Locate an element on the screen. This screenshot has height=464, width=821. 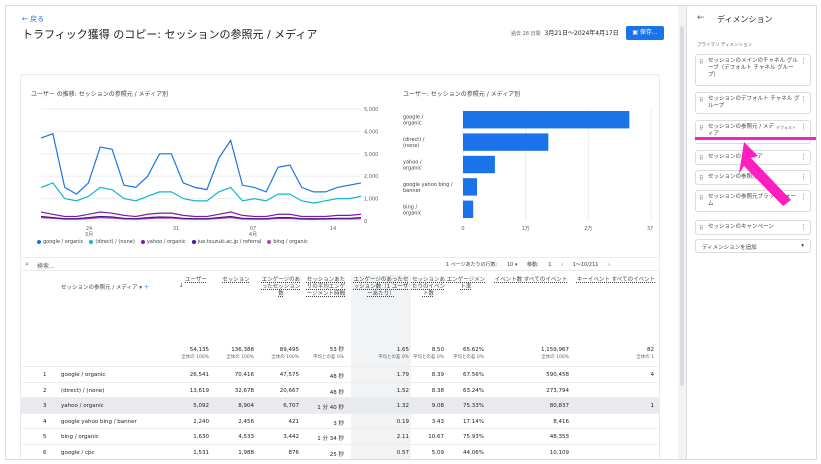
series-line is located at coordinates (201, 217).